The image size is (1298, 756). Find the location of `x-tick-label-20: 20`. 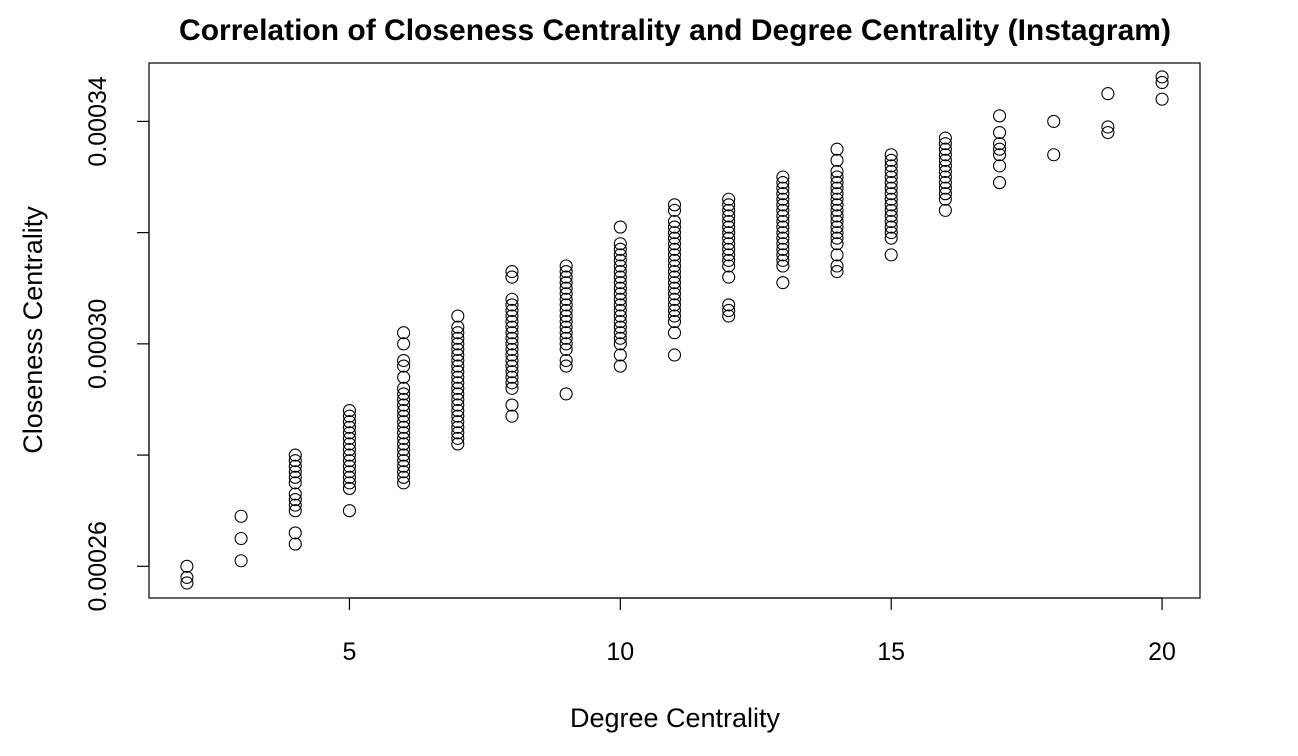

x-tick-label-20: 20 is located at coordinates (1162, 652).